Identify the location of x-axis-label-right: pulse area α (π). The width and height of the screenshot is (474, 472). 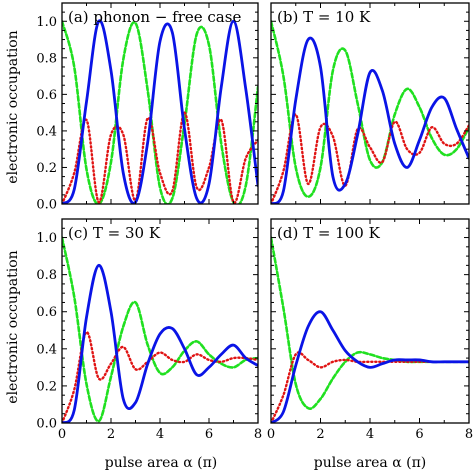
(370, 463).